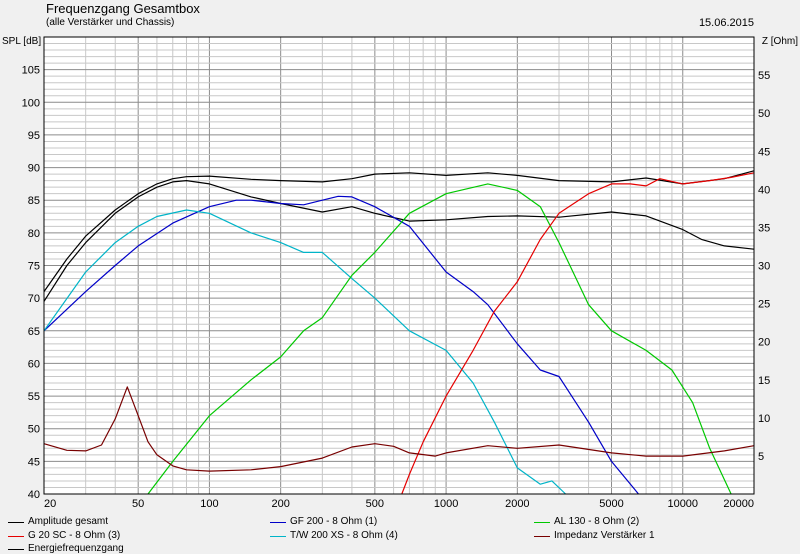 The image size is (800, 554). What do you see at coordinates (764, 152) in the screenshot?
I see `y2-tick-label: 45` at bounding box center [764, 152].